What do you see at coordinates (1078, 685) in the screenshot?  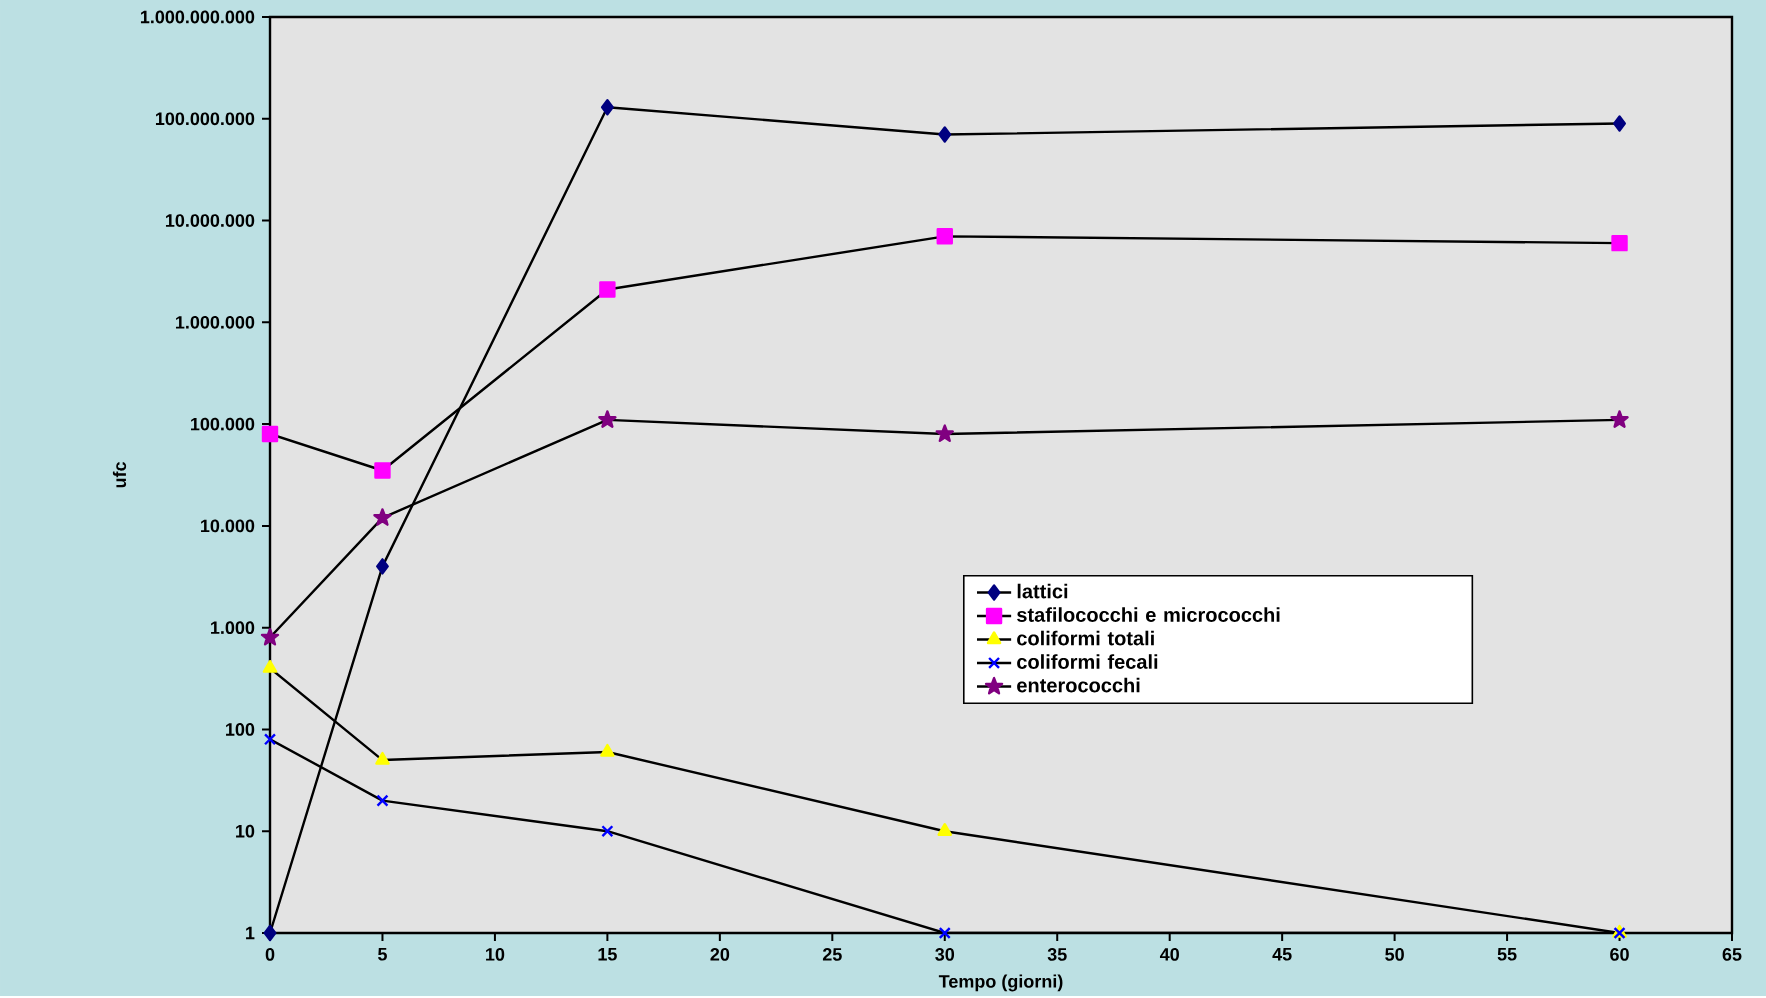 I see `legend-label: enterococchi` at bounding box center [1078, 685].